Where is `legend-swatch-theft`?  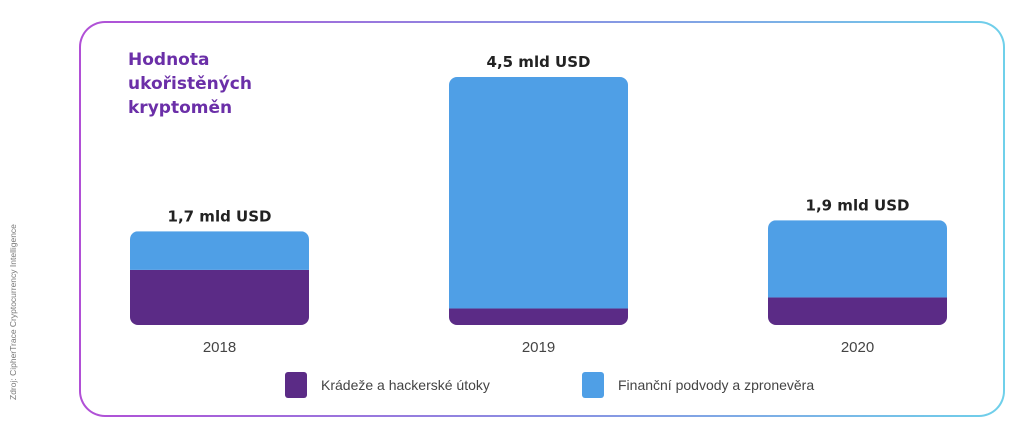
legend-swatch-theft is located at coordinates (296, 385).